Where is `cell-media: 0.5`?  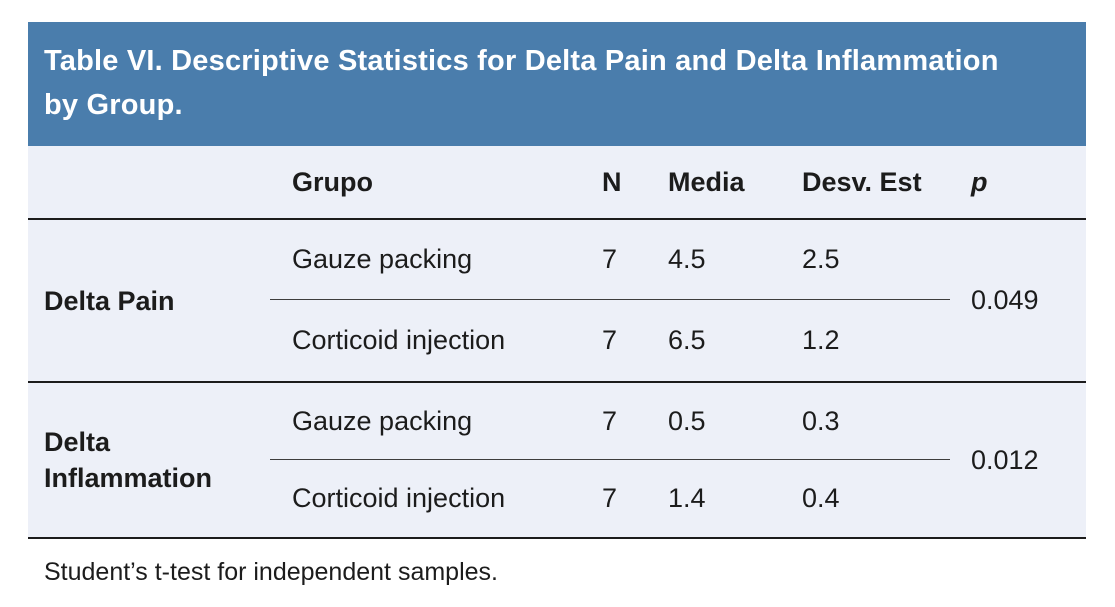 cell-media: 0.5 is located at coordinates (722, 421).